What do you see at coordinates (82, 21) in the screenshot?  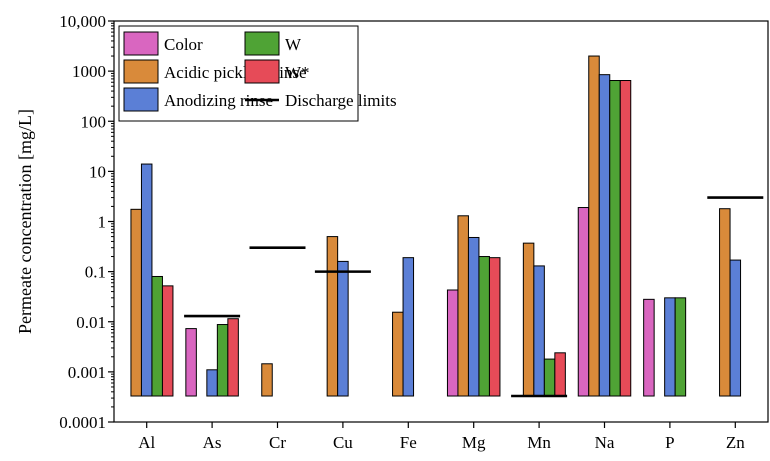 I see `y-tick-label: 10,000` at bounding box center [82, 21].